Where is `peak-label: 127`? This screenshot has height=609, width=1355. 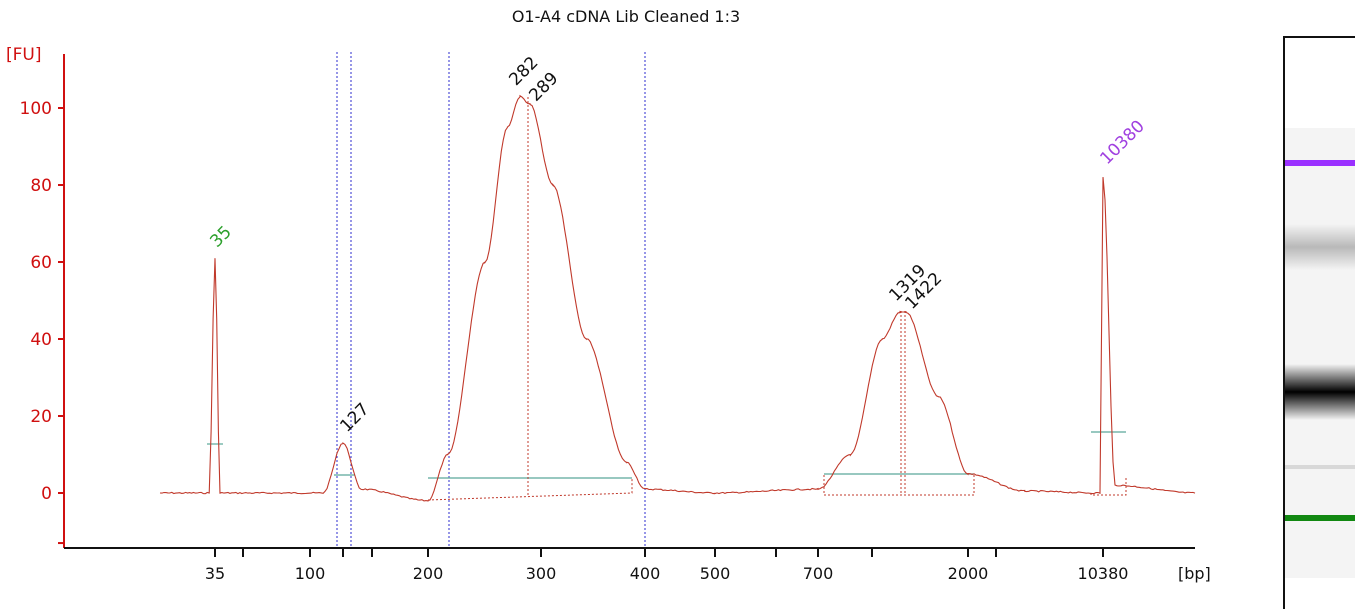 peak-label: 127 is located at coordinates (354, 417).